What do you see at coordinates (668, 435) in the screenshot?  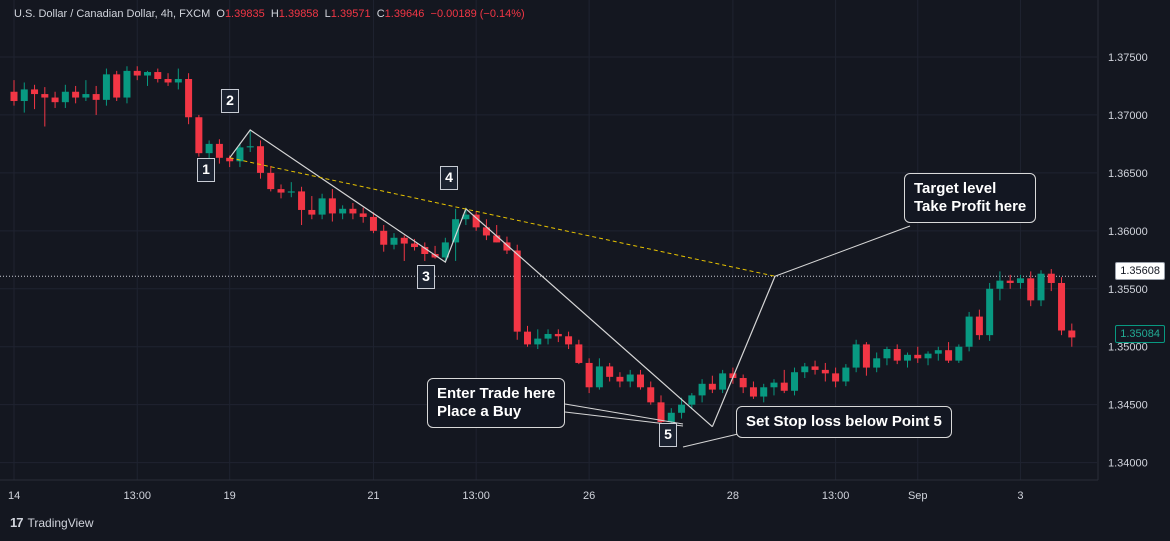 I see `point-5-label: 5` at bounding box center [668, 435].